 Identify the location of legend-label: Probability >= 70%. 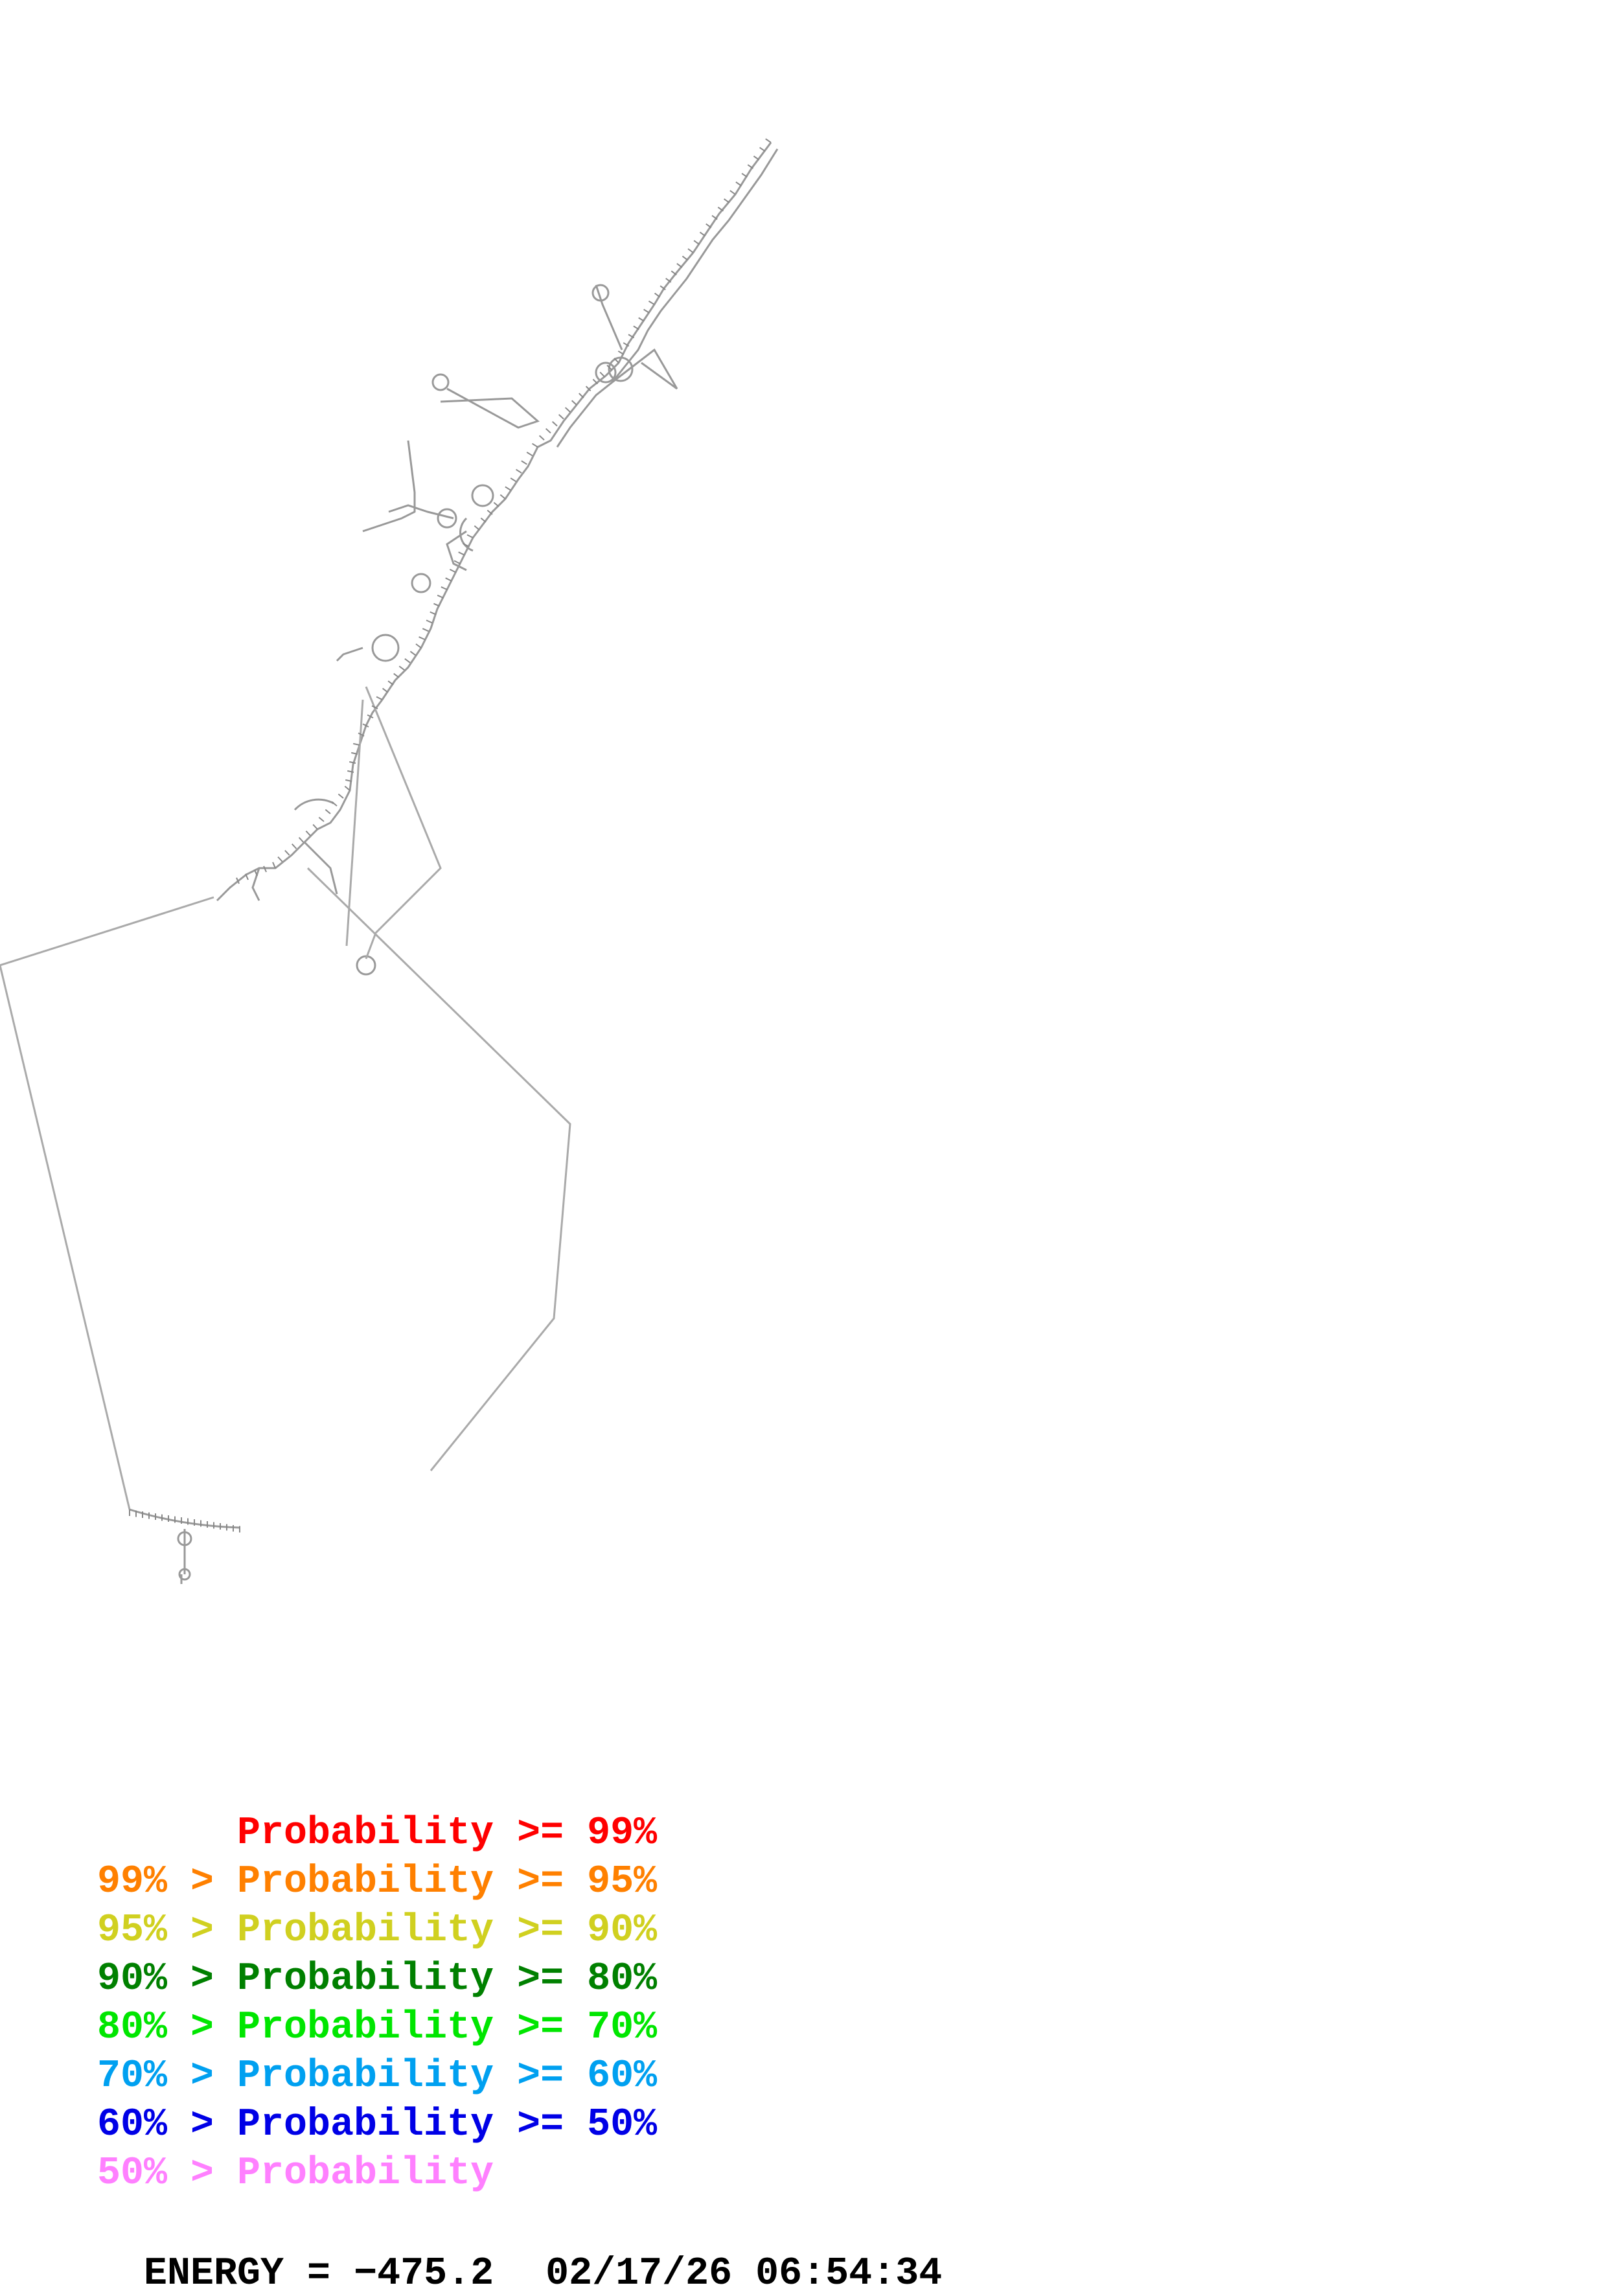
(447, 2028).